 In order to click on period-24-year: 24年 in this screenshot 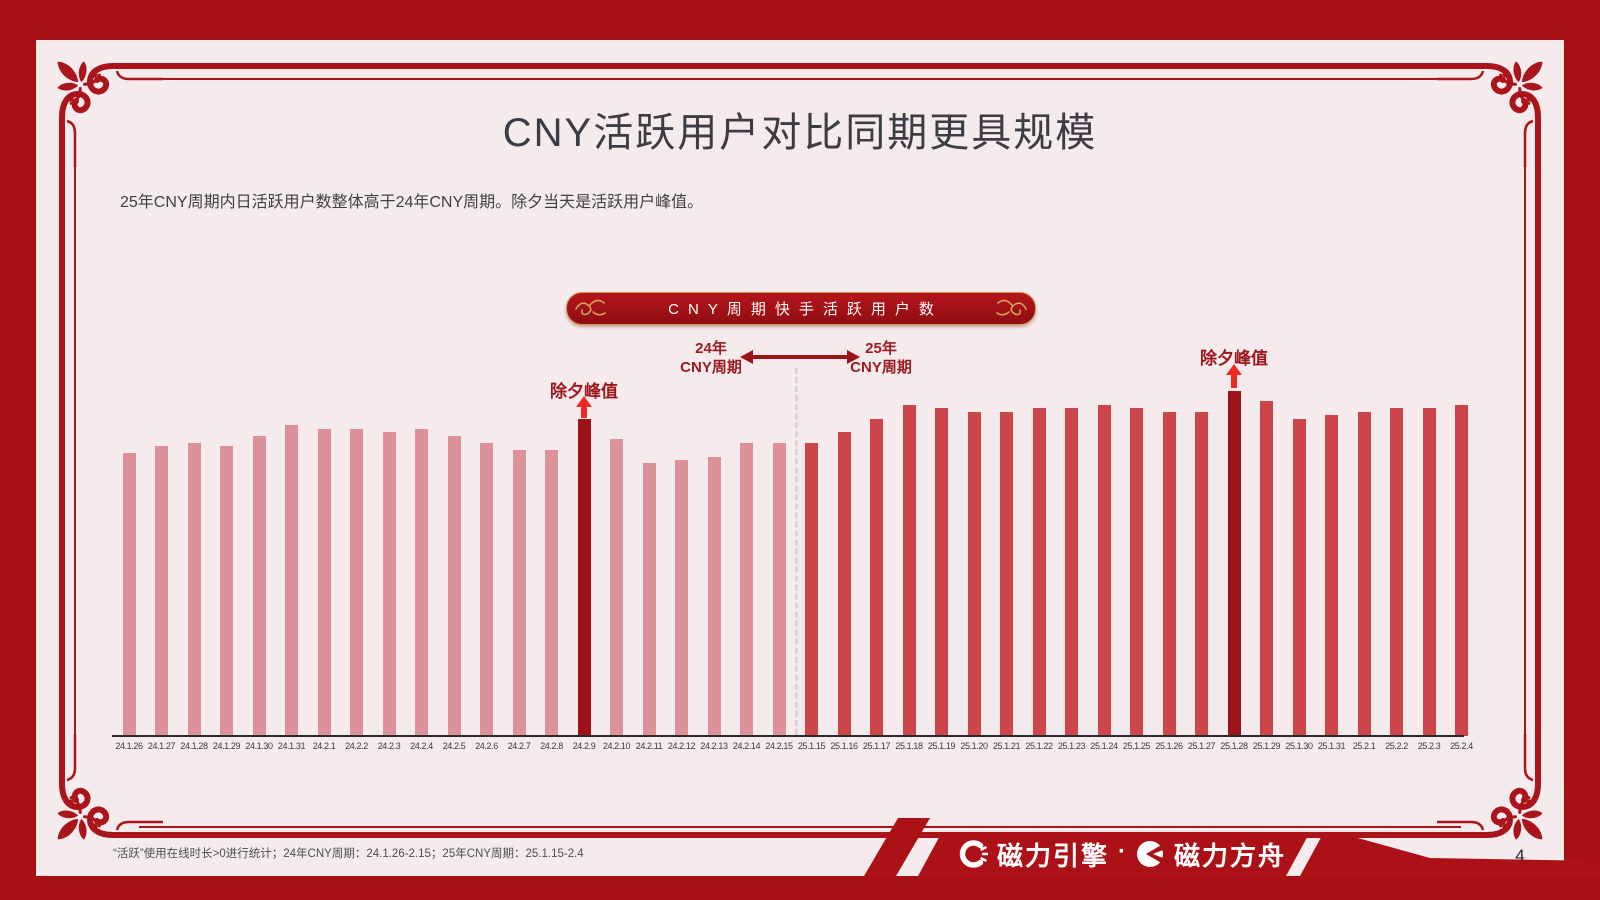, I will do `click(711, 348)`.